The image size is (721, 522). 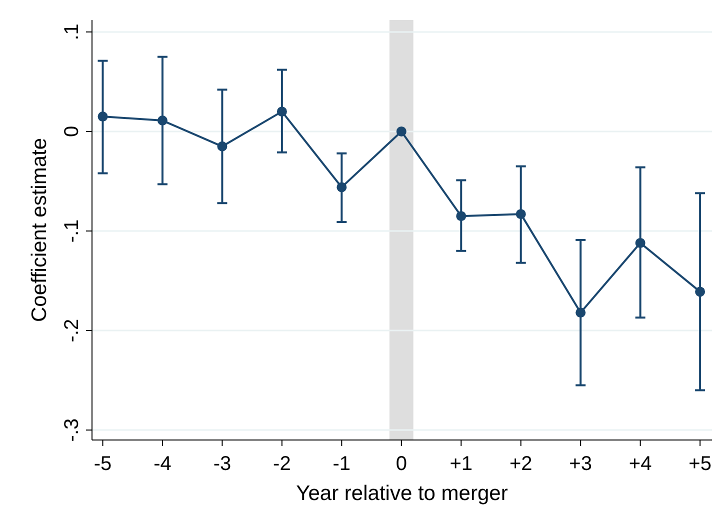 I want to click on x-tick-label: +2, so click(x=520, y=464).